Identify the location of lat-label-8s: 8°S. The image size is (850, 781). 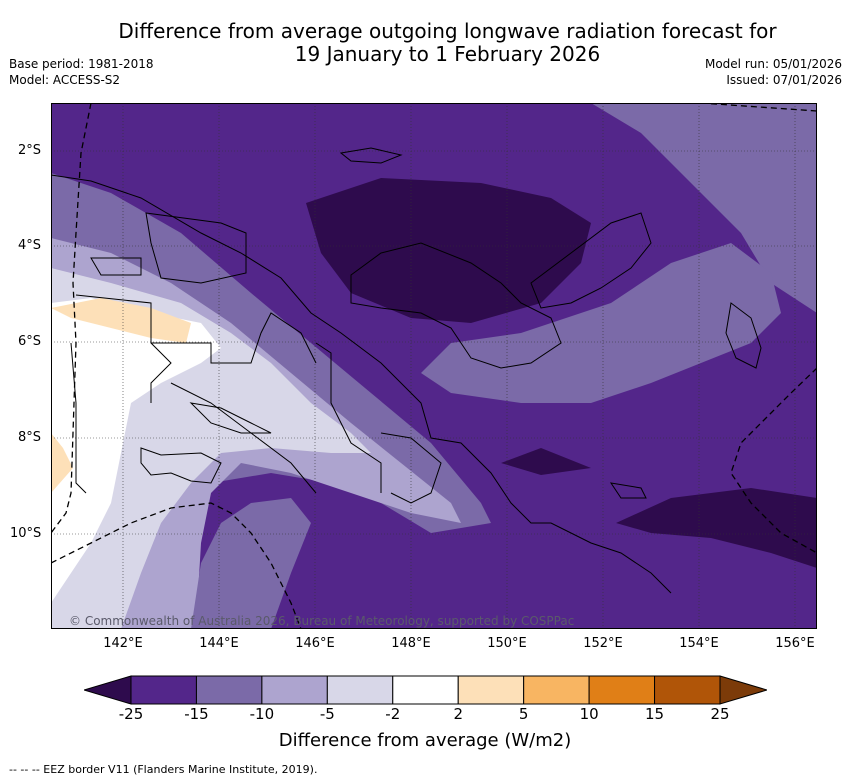
(30, 437).